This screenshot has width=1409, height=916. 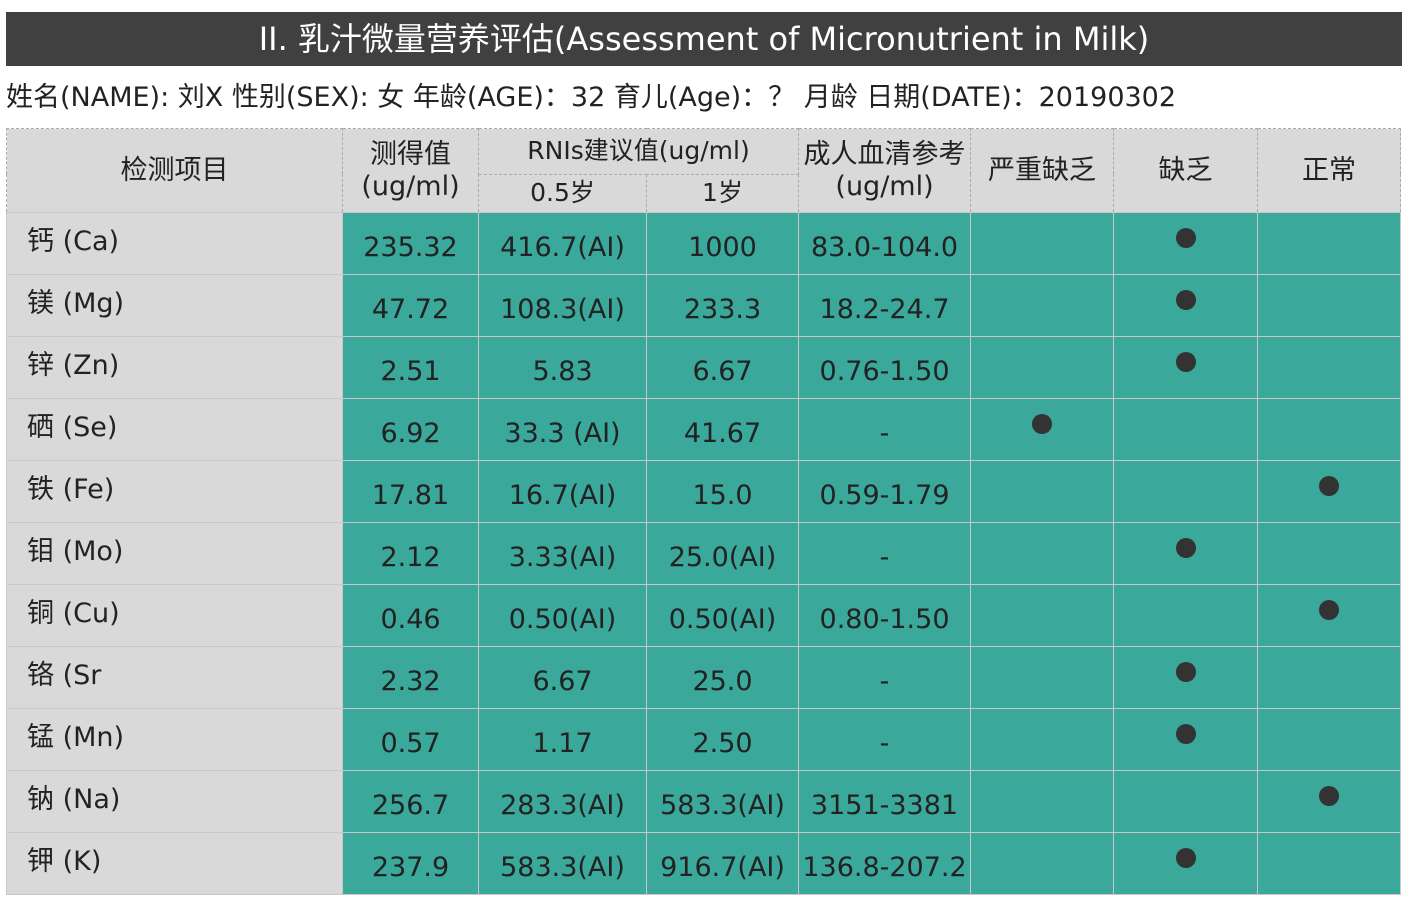 I want to click on value-cell: 5.83, so click(x=562, y=367).